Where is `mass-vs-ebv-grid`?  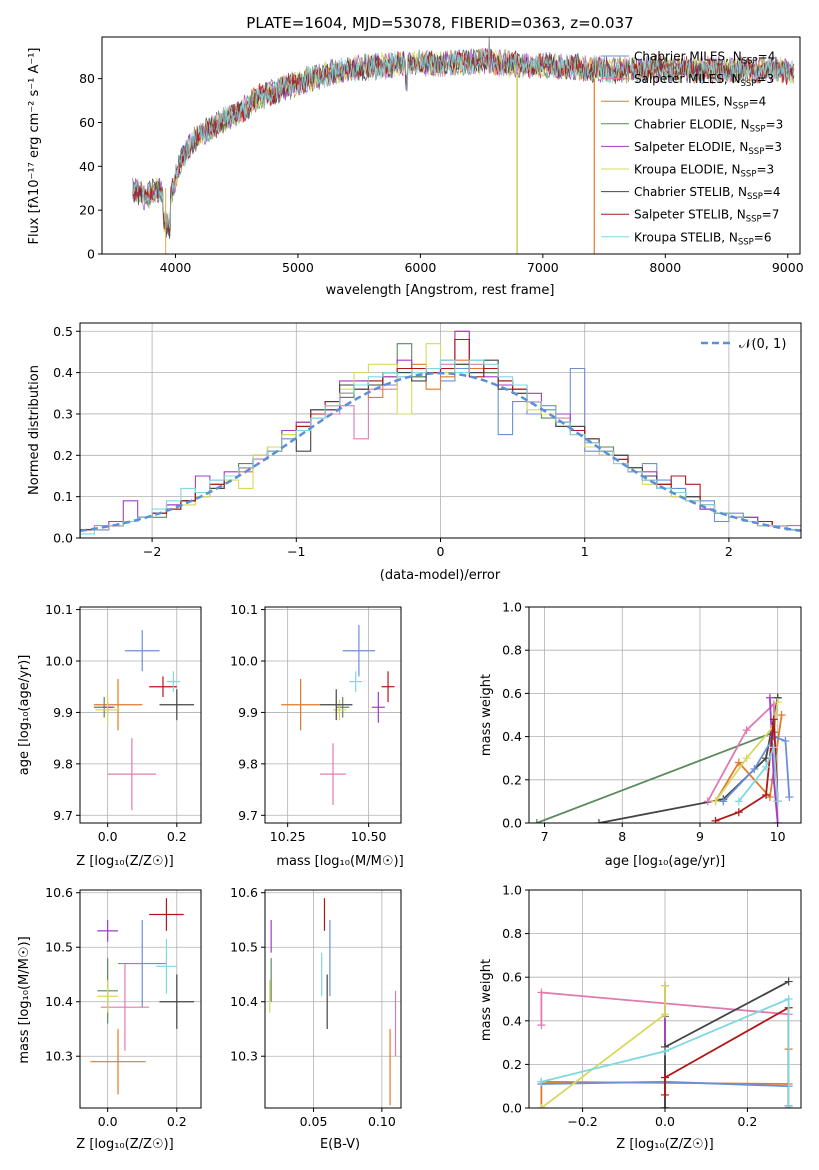
mass-vs-ebv-grid is located at coordinates (333, 999).